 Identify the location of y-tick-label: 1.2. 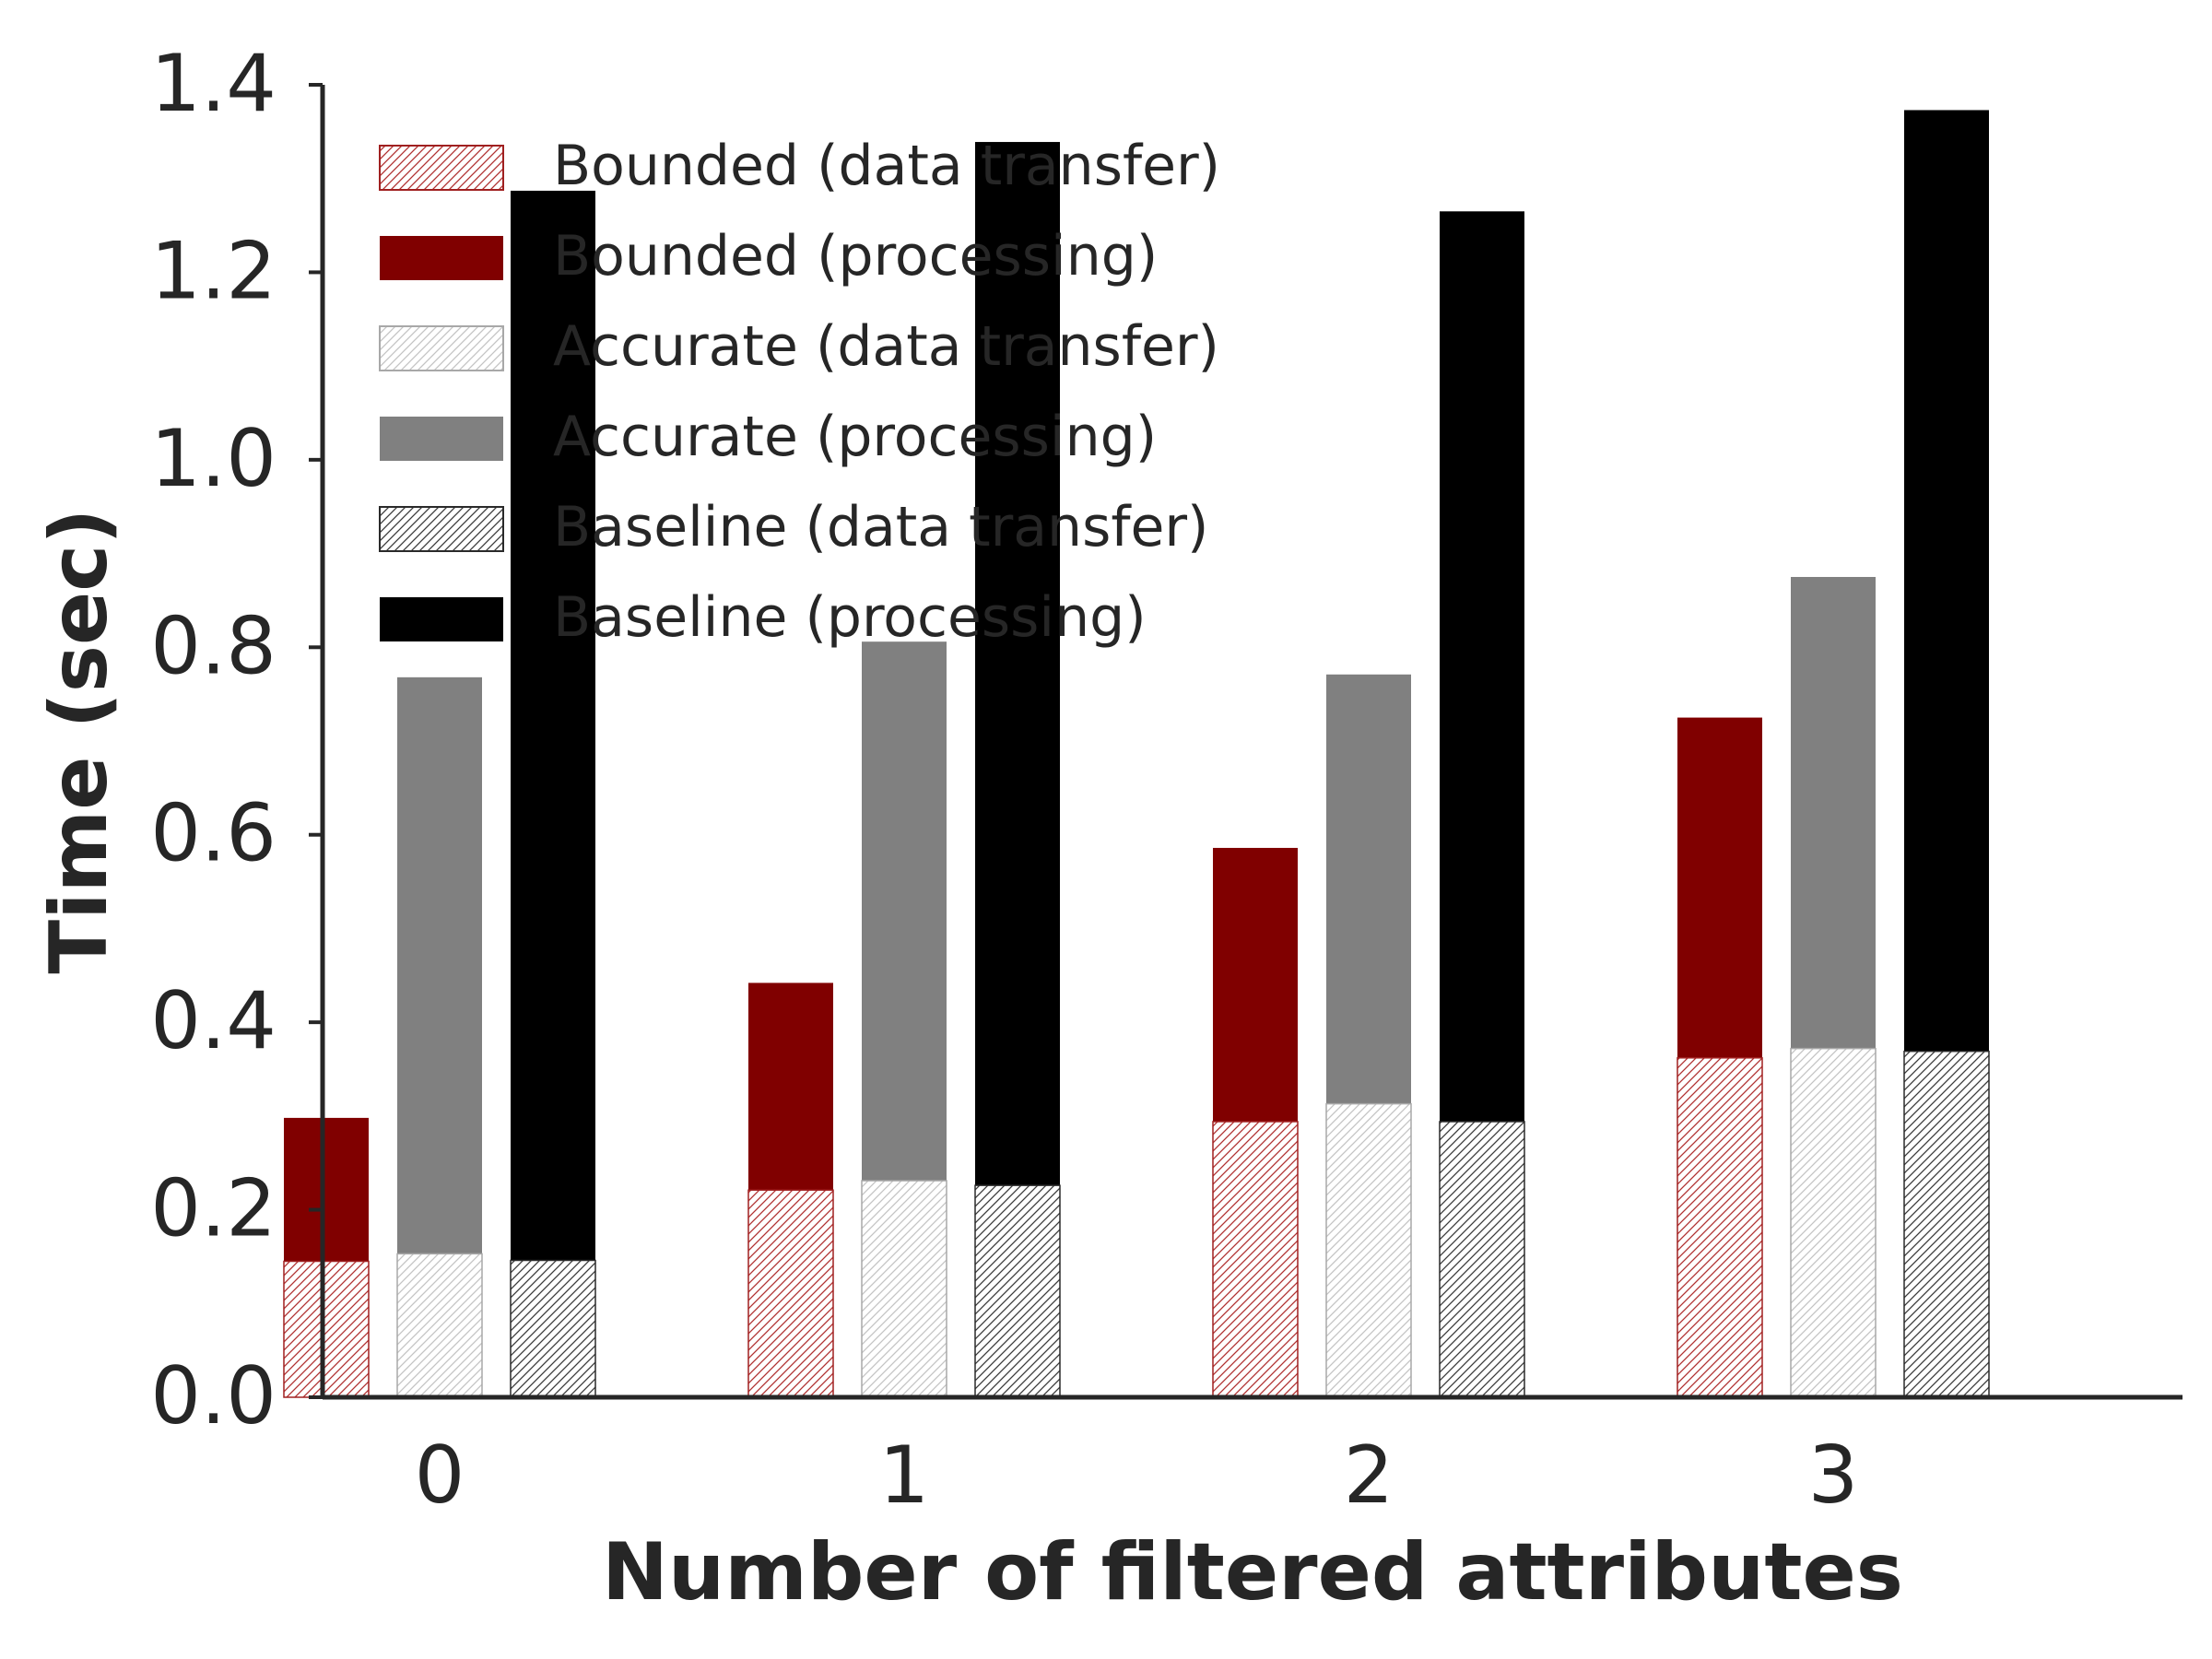
(213, 271).